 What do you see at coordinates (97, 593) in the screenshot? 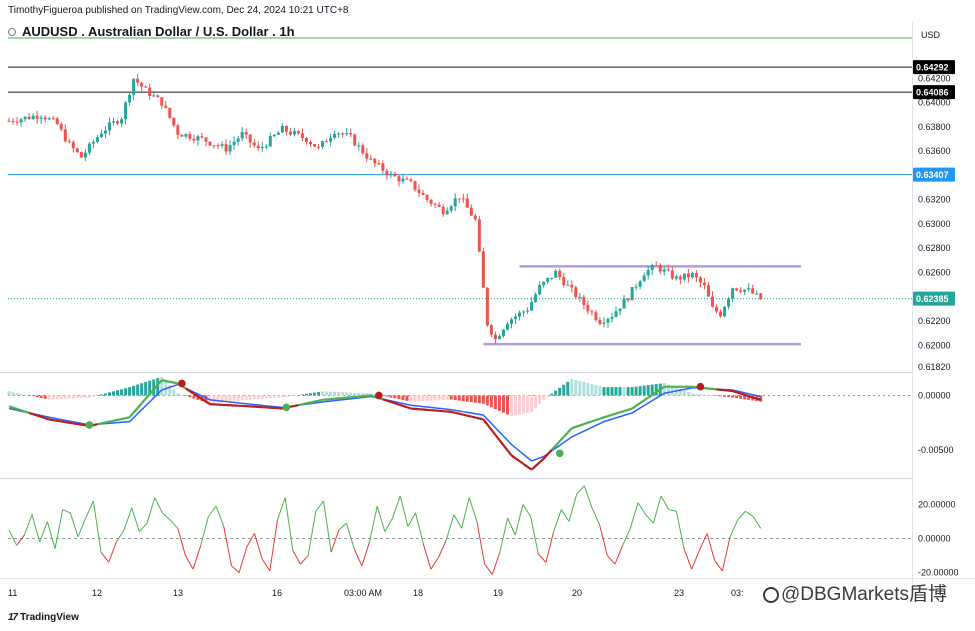
I see `time-tick-label: 12` at bounding box center [97, 593].